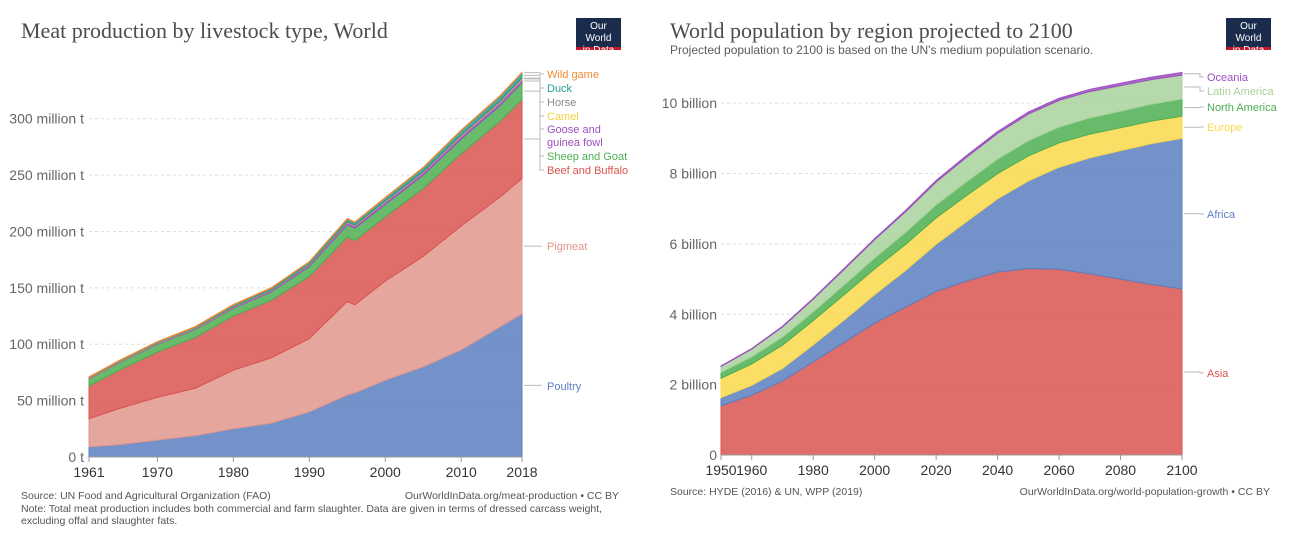 Image resolution: width=1311 pixels, height=539 pixels. What do you see at coordinates (1181, 470) in the screenshot?
I see `x-tick-label: 2100` at bounding box center [1181, 470].